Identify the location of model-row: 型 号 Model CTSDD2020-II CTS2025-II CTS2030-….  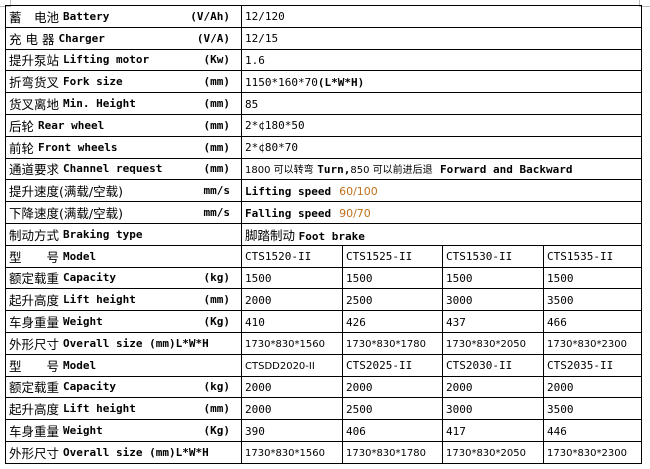
(323, 365).